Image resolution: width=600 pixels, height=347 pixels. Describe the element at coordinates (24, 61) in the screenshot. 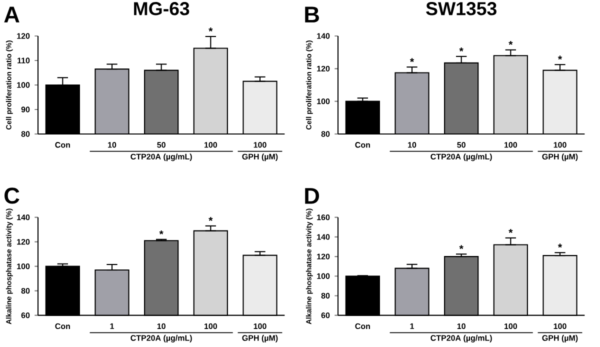

I see `y-tick-label: 110` at that location.